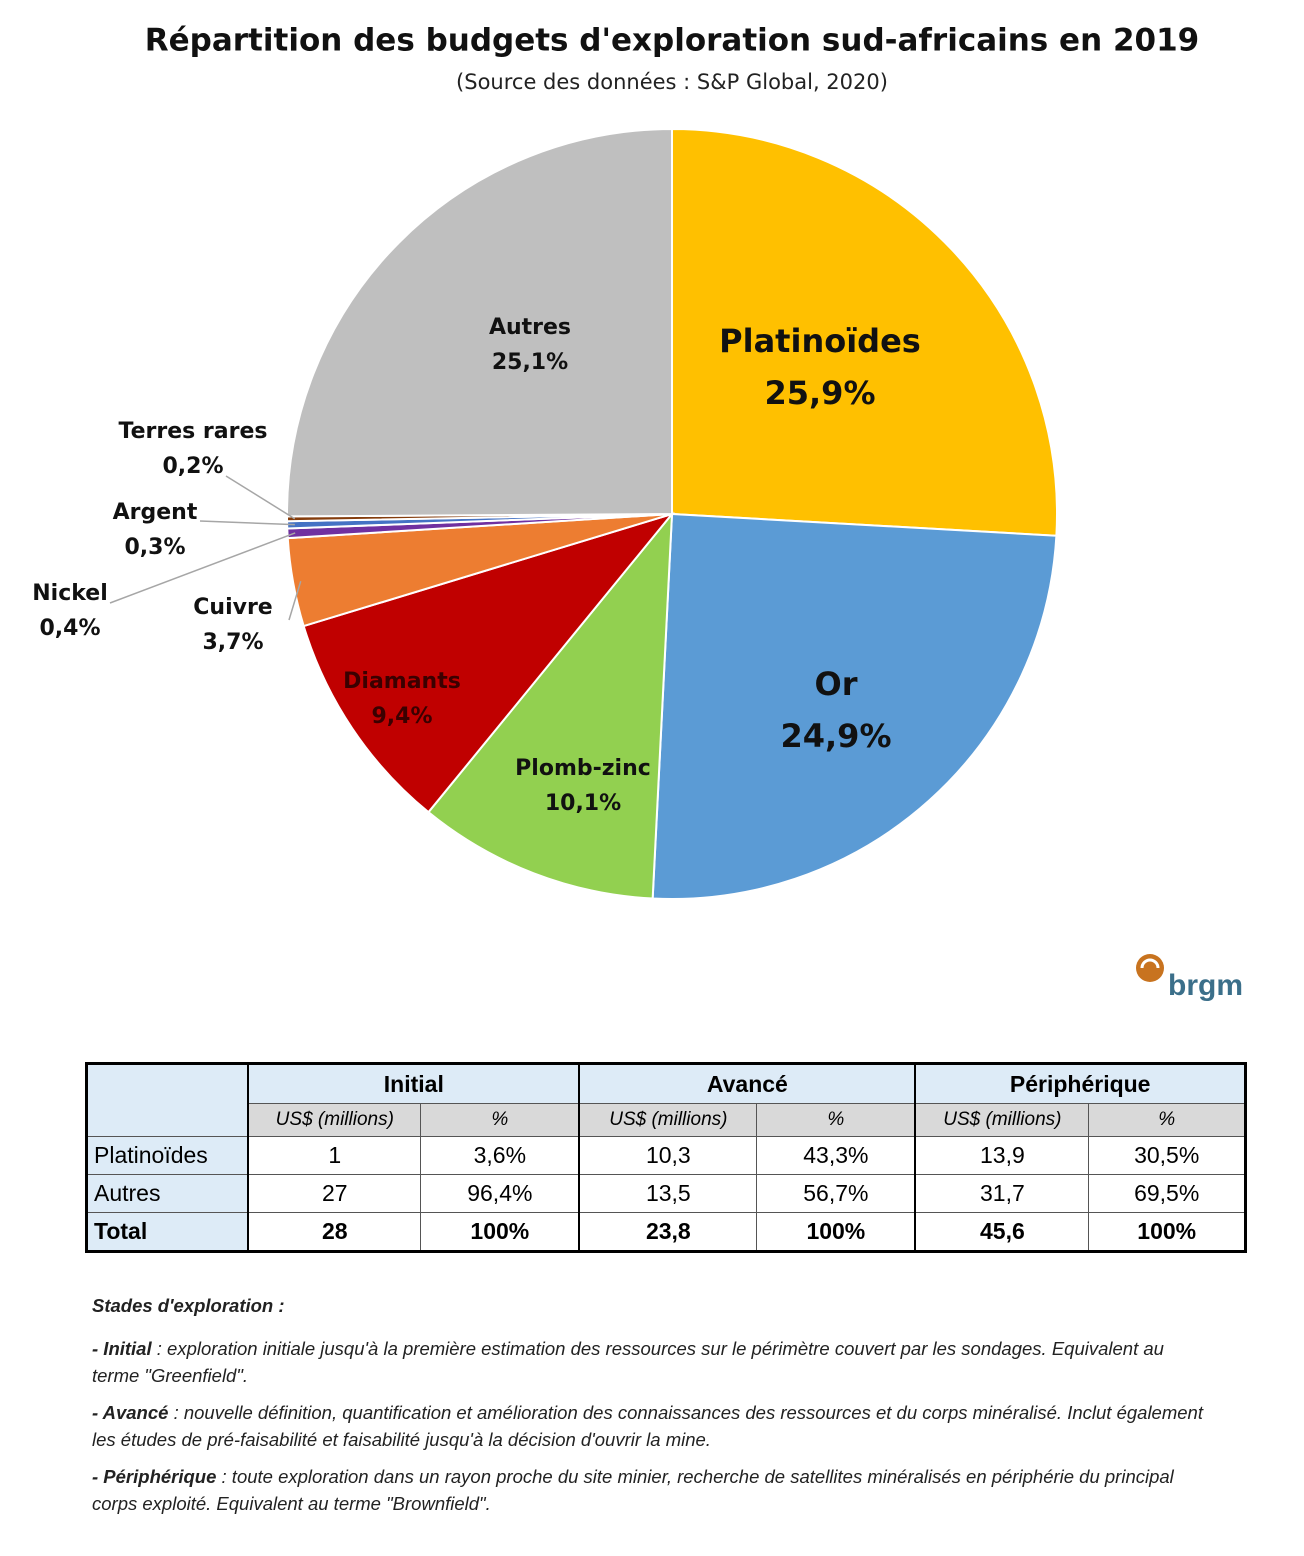  I want to click on header-row: Initial Avancé Périphérique, so click(666, 1100).